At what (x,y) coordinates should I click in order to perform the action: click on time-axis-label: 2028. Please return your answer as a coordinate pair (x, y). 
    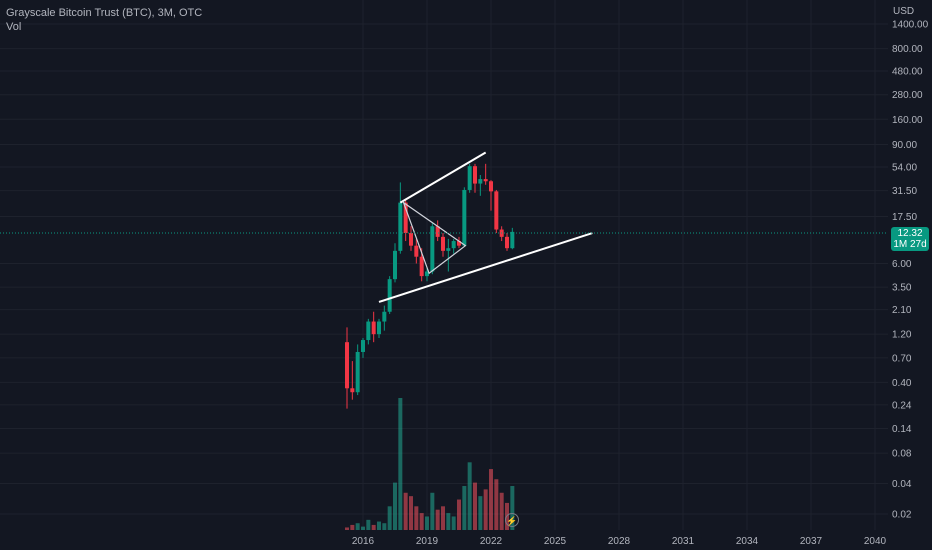
    Looking at the image, I should click on (619, 541).